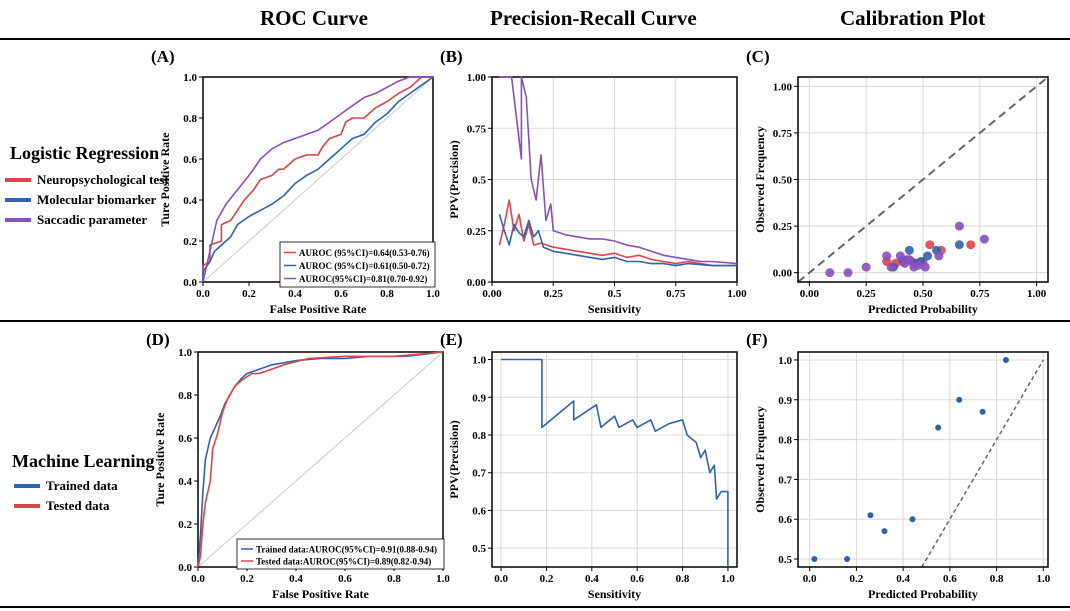 This screenshot has height=611, width=1070. Describe the element at coordinates (535, 321) in the screenshot. I see `middle-divider` at that location.